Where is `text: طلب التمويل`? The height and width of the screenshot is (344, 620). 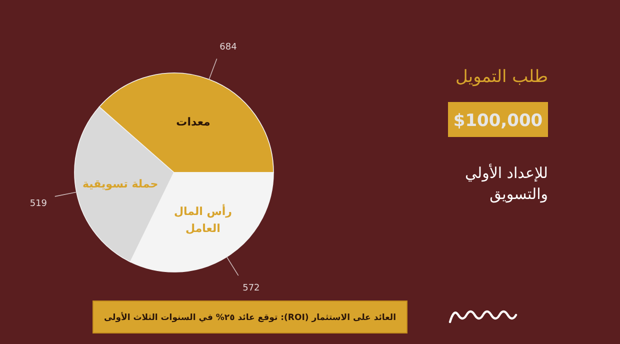
text: طلب التمويل is located at coordinates (501, 77).